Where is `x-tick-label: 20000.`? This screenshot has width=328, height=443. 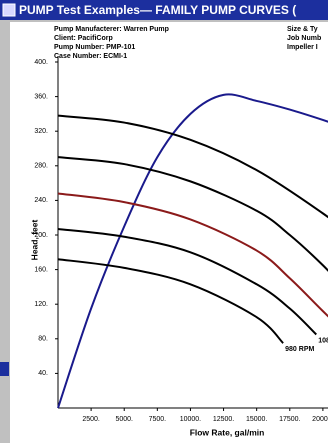
x-tick-label: 20000. is located at coordinates (320, 419).